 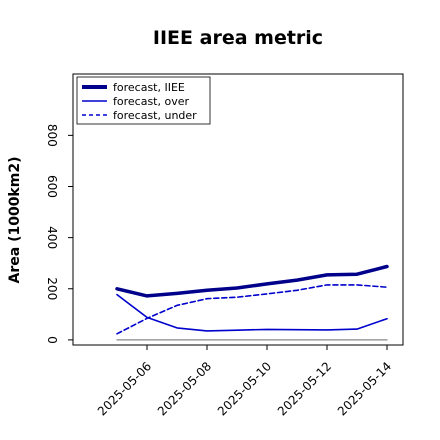 What do you see at coordinates (244, 388) in the screenshot?
I see `x-tick-label: 2025-05-10` at bounding box center [244, 388].